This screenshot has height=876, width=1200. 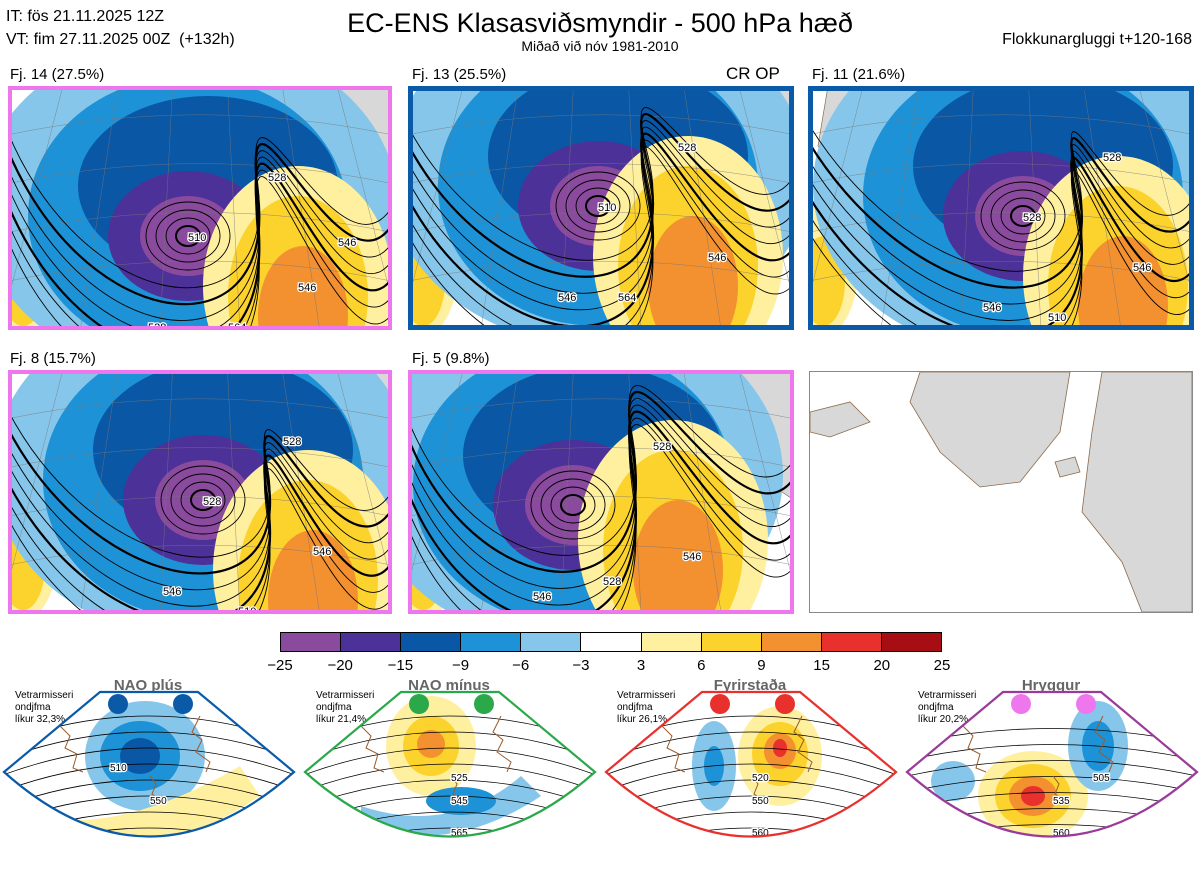 What do you see at coordinates (859, 74) in the screenshot?
I see `panel-label-11: Fj. 11 (21.6%)` at bounding box center [859, 74].